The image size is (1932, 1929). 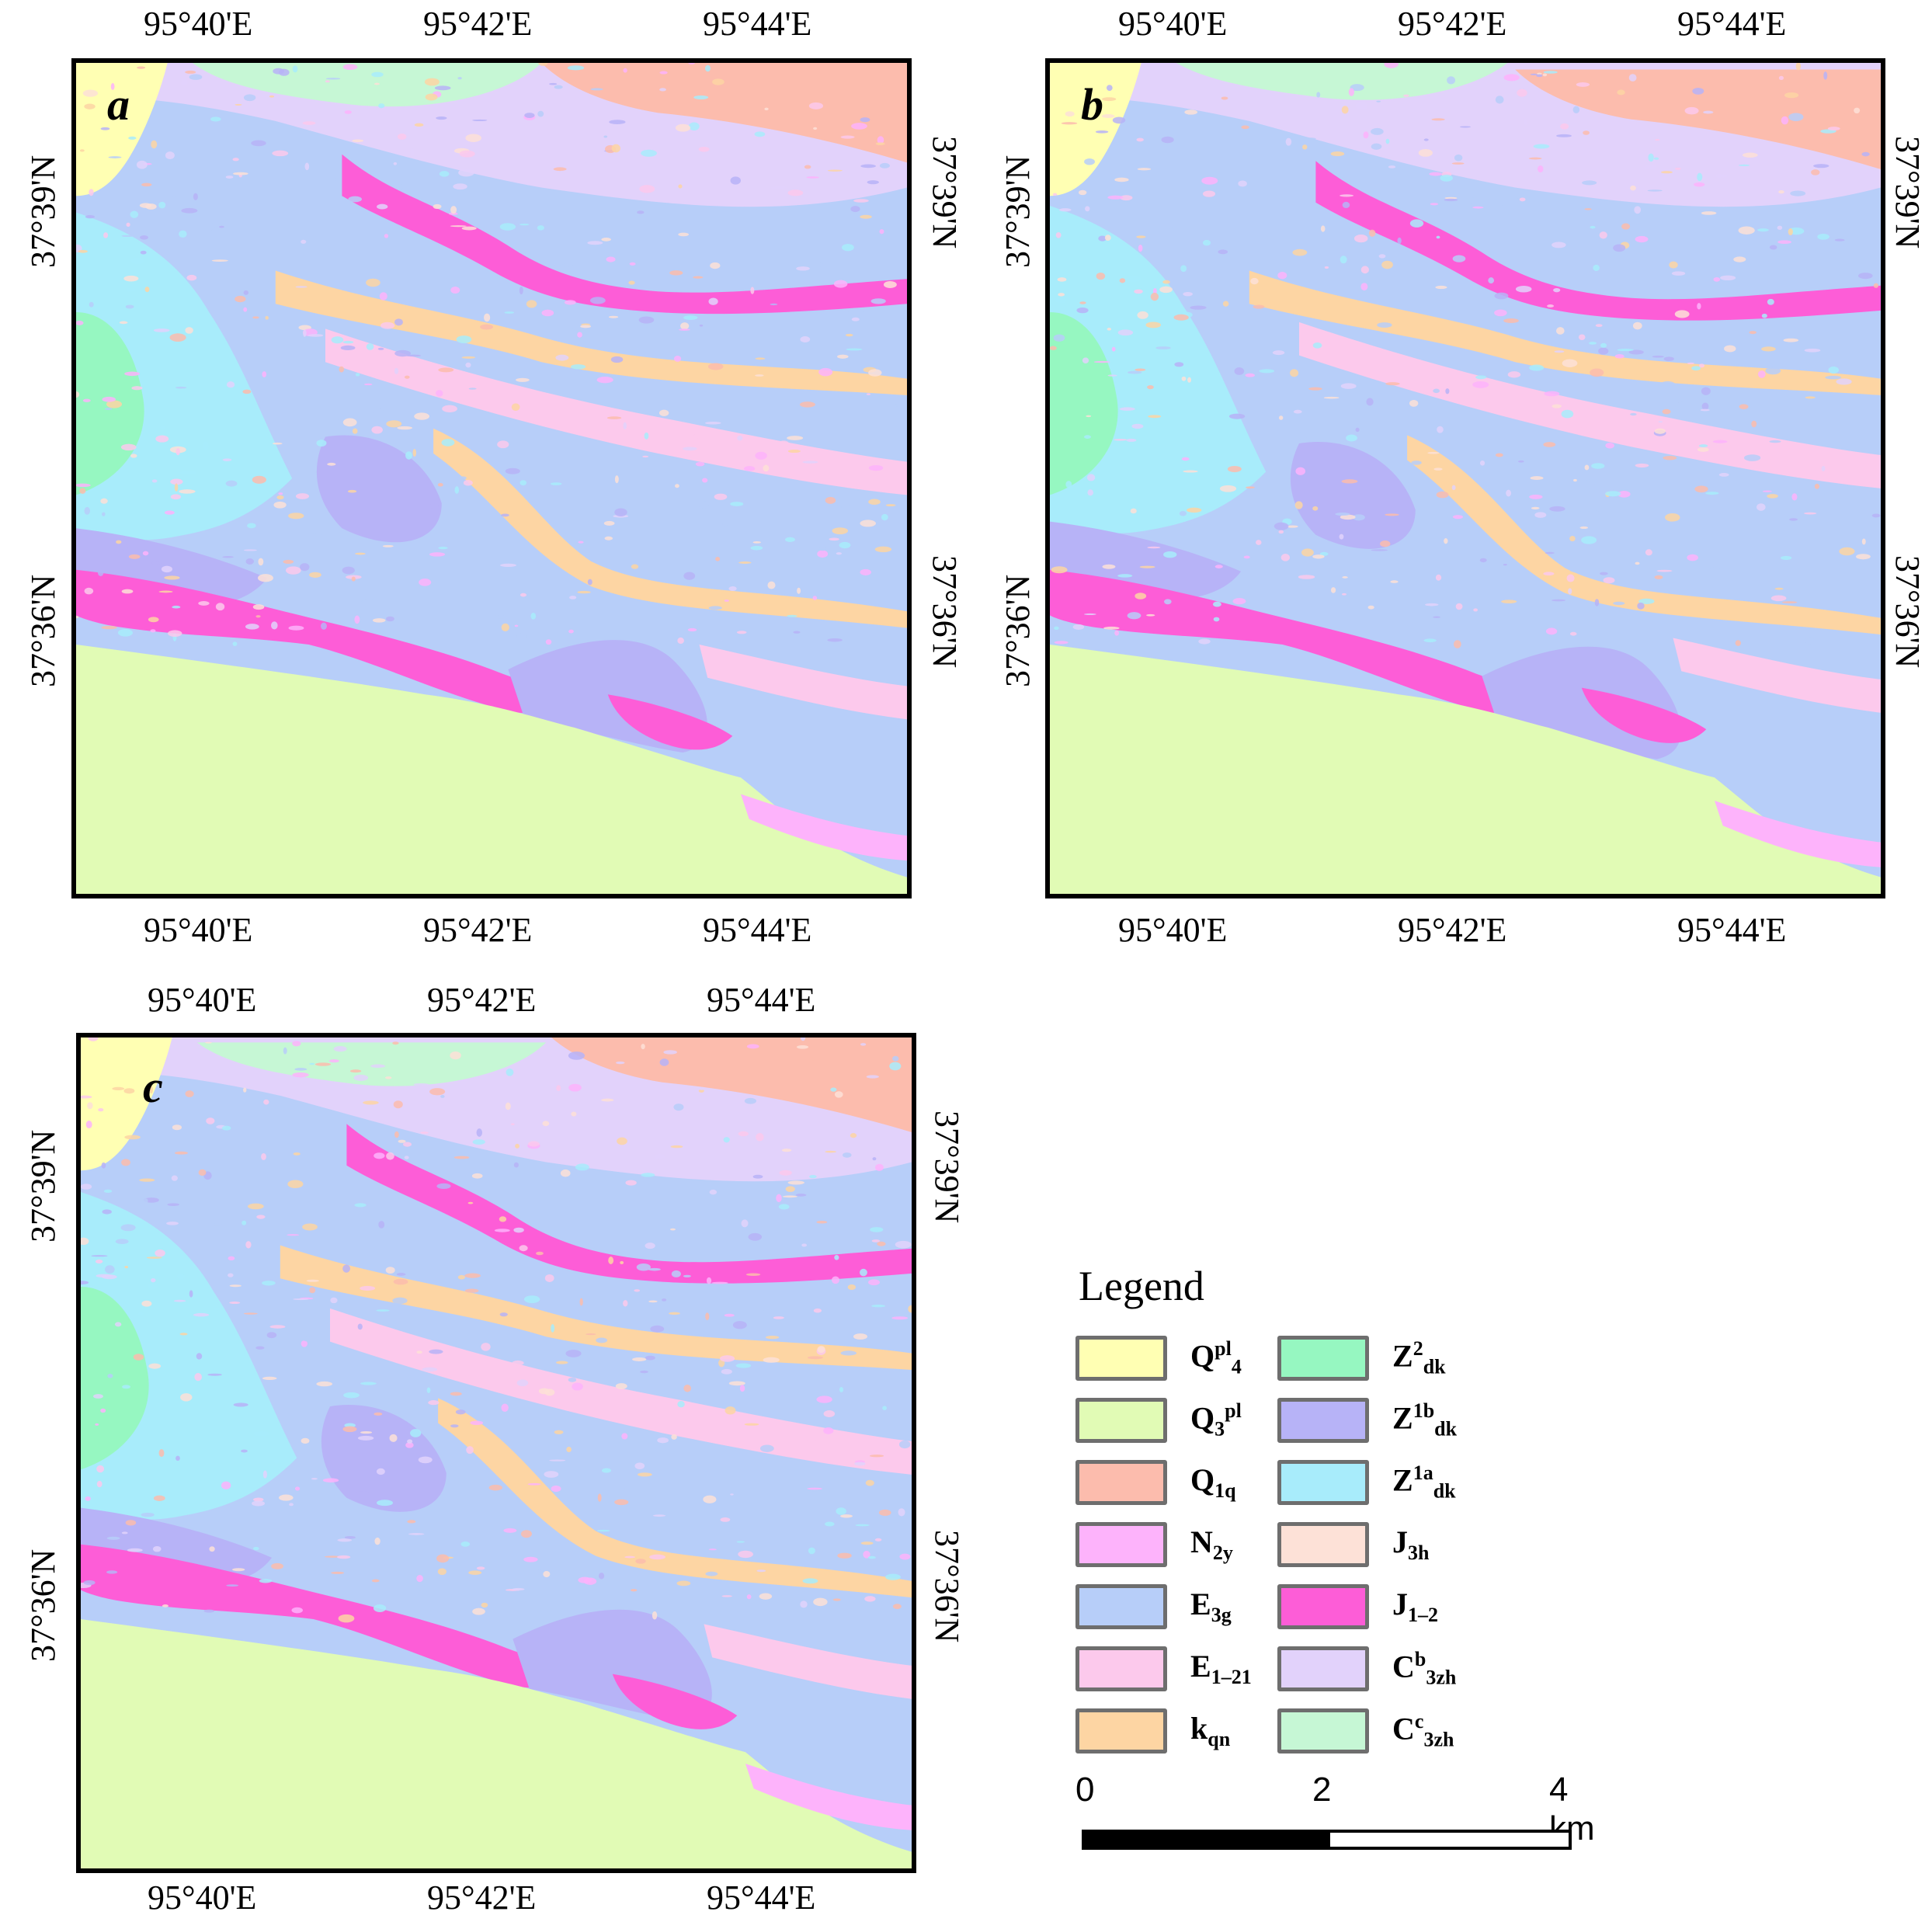 I want to click on legend-item: Q3pl, so click(x=1191, y=1422).